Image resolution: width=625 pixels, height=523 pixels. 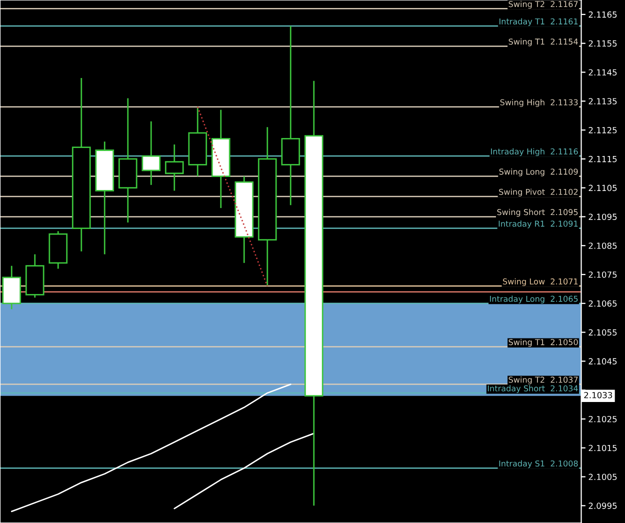 What do you see at coordinates (602, 43) in the screenshot?
I see `y-tick-label: 2.1155` at bounding box center [602, 43].